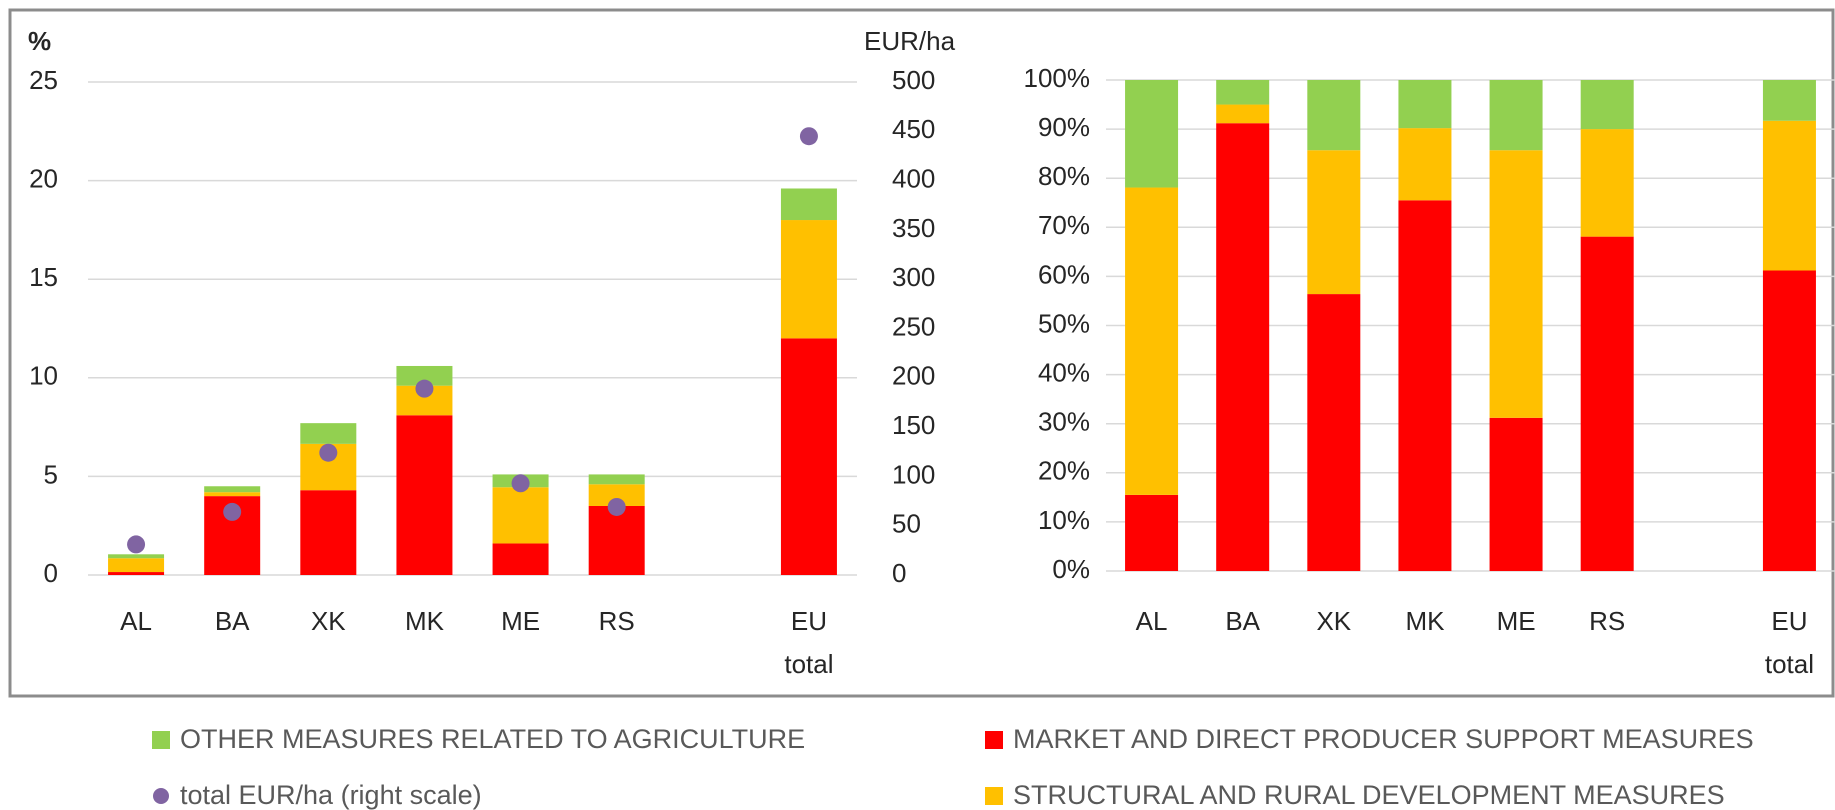 This screenshot has width=1835, height=810. I want to click on y-tick-label: 10, so click(43, 376).